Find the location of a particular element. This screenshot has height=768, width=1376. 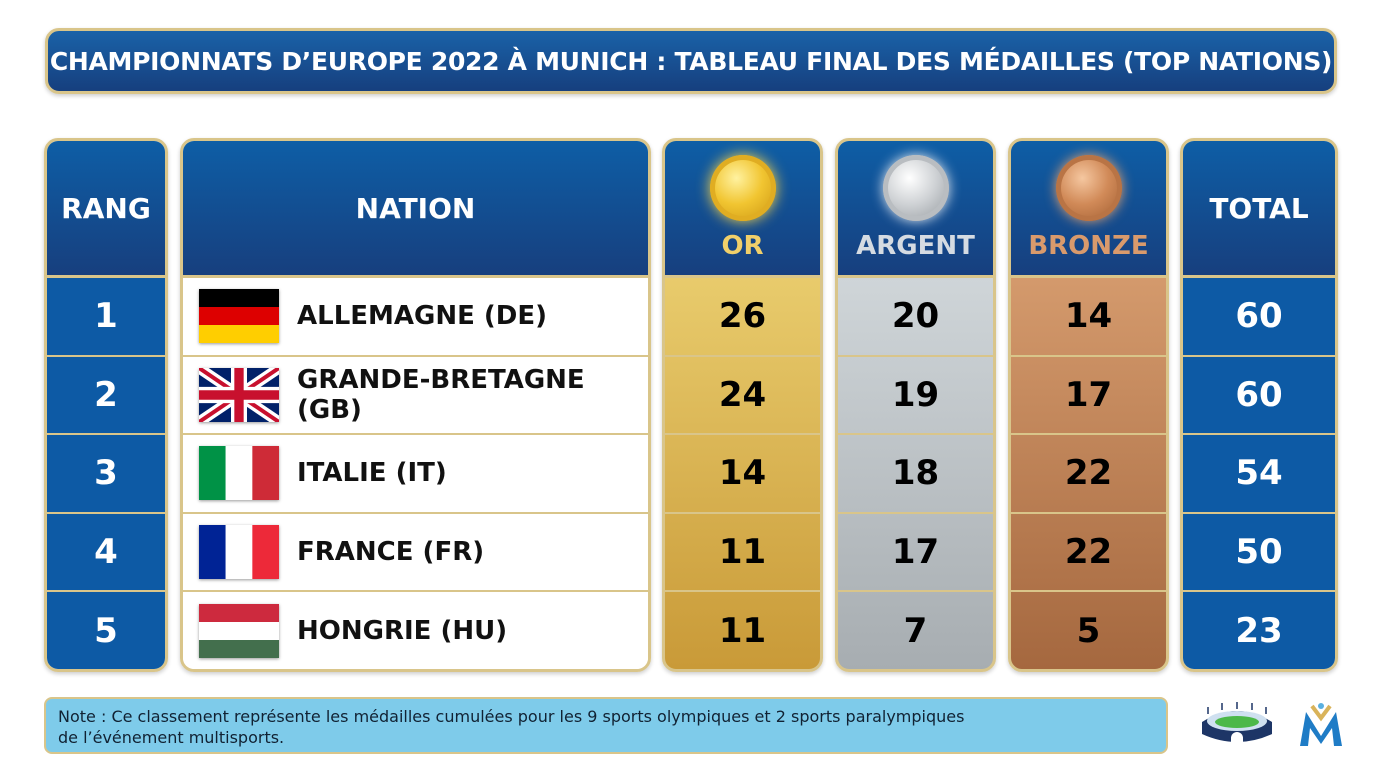

bronze-column: BRONZE 14 17 22 22 5 is located at coordinates (1088, 405).